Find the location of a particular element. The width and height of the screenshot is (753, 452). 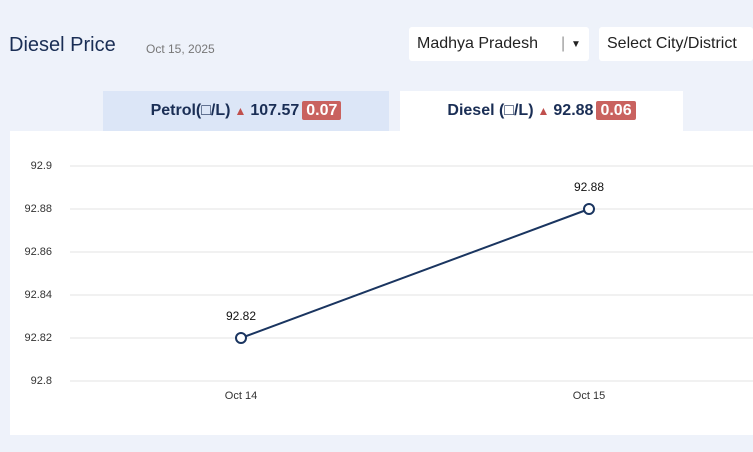

state-text: Madhya Pradesh is located at coordinates (477, 43).